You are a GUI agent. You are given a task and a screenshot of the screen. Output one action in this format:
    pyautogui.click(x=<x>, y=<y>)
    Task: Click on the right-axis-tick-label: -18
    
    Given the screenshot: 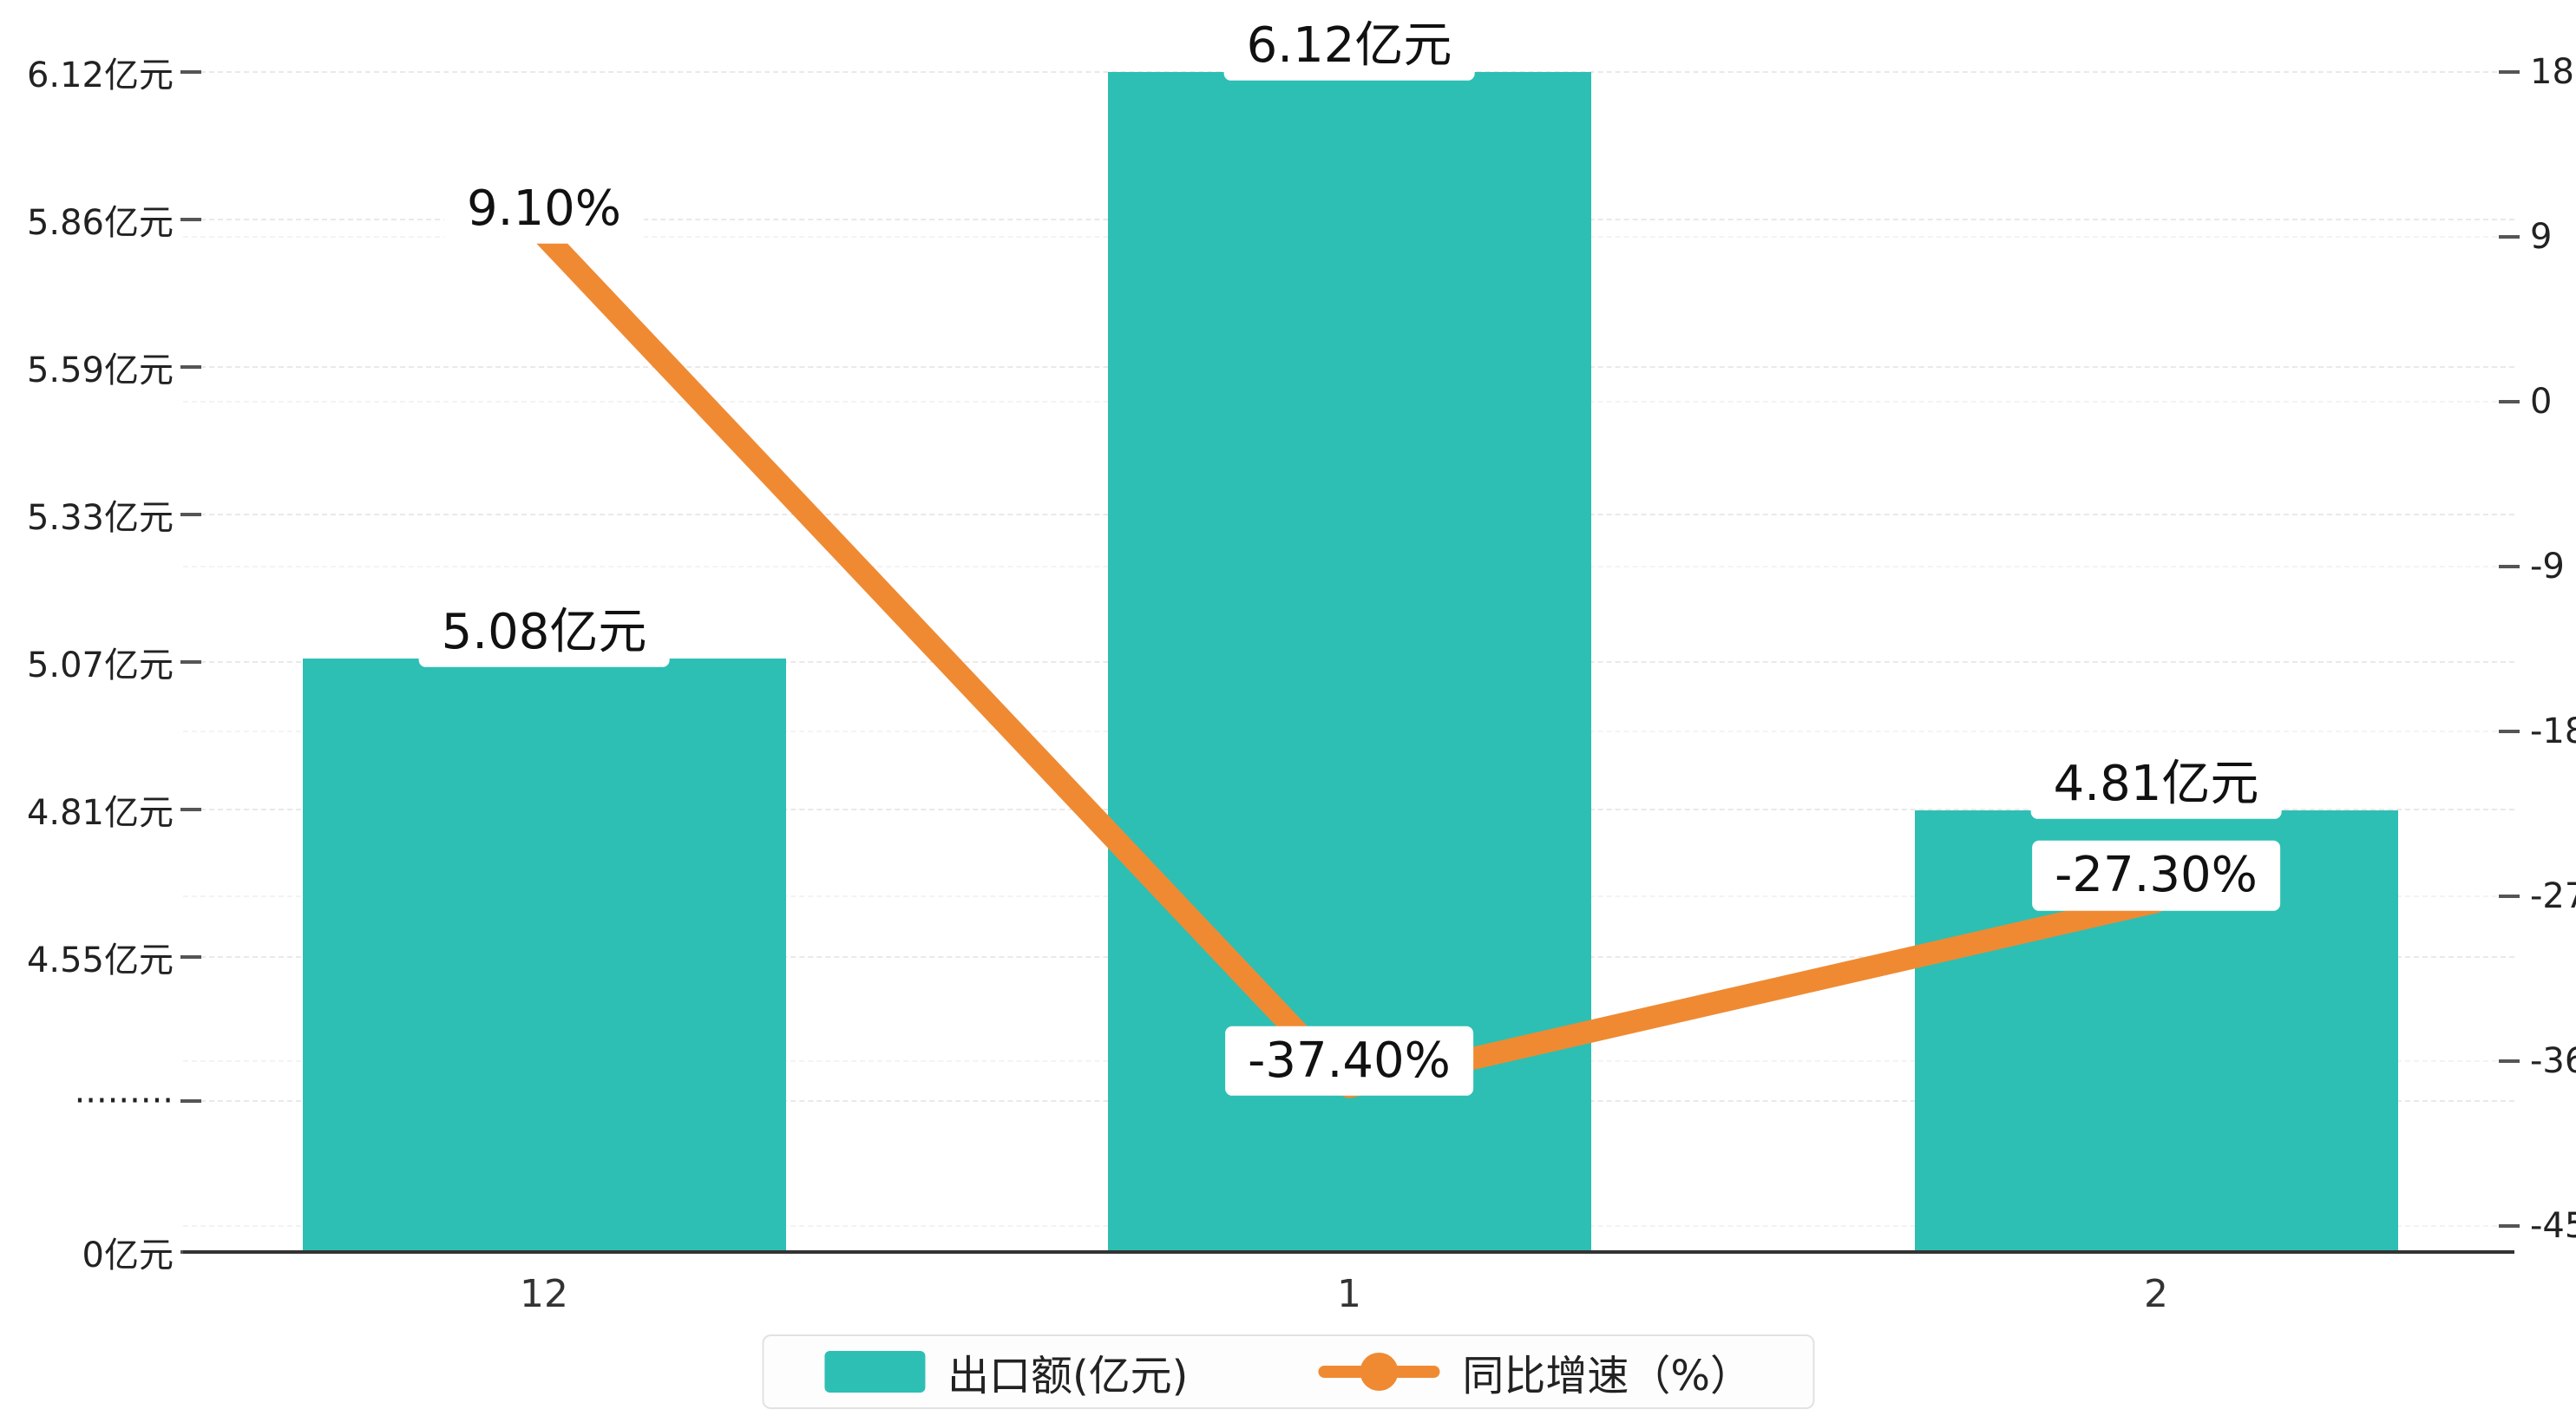 What is the action you would take?
    pyautogui.click(x=2553, y=731)
    